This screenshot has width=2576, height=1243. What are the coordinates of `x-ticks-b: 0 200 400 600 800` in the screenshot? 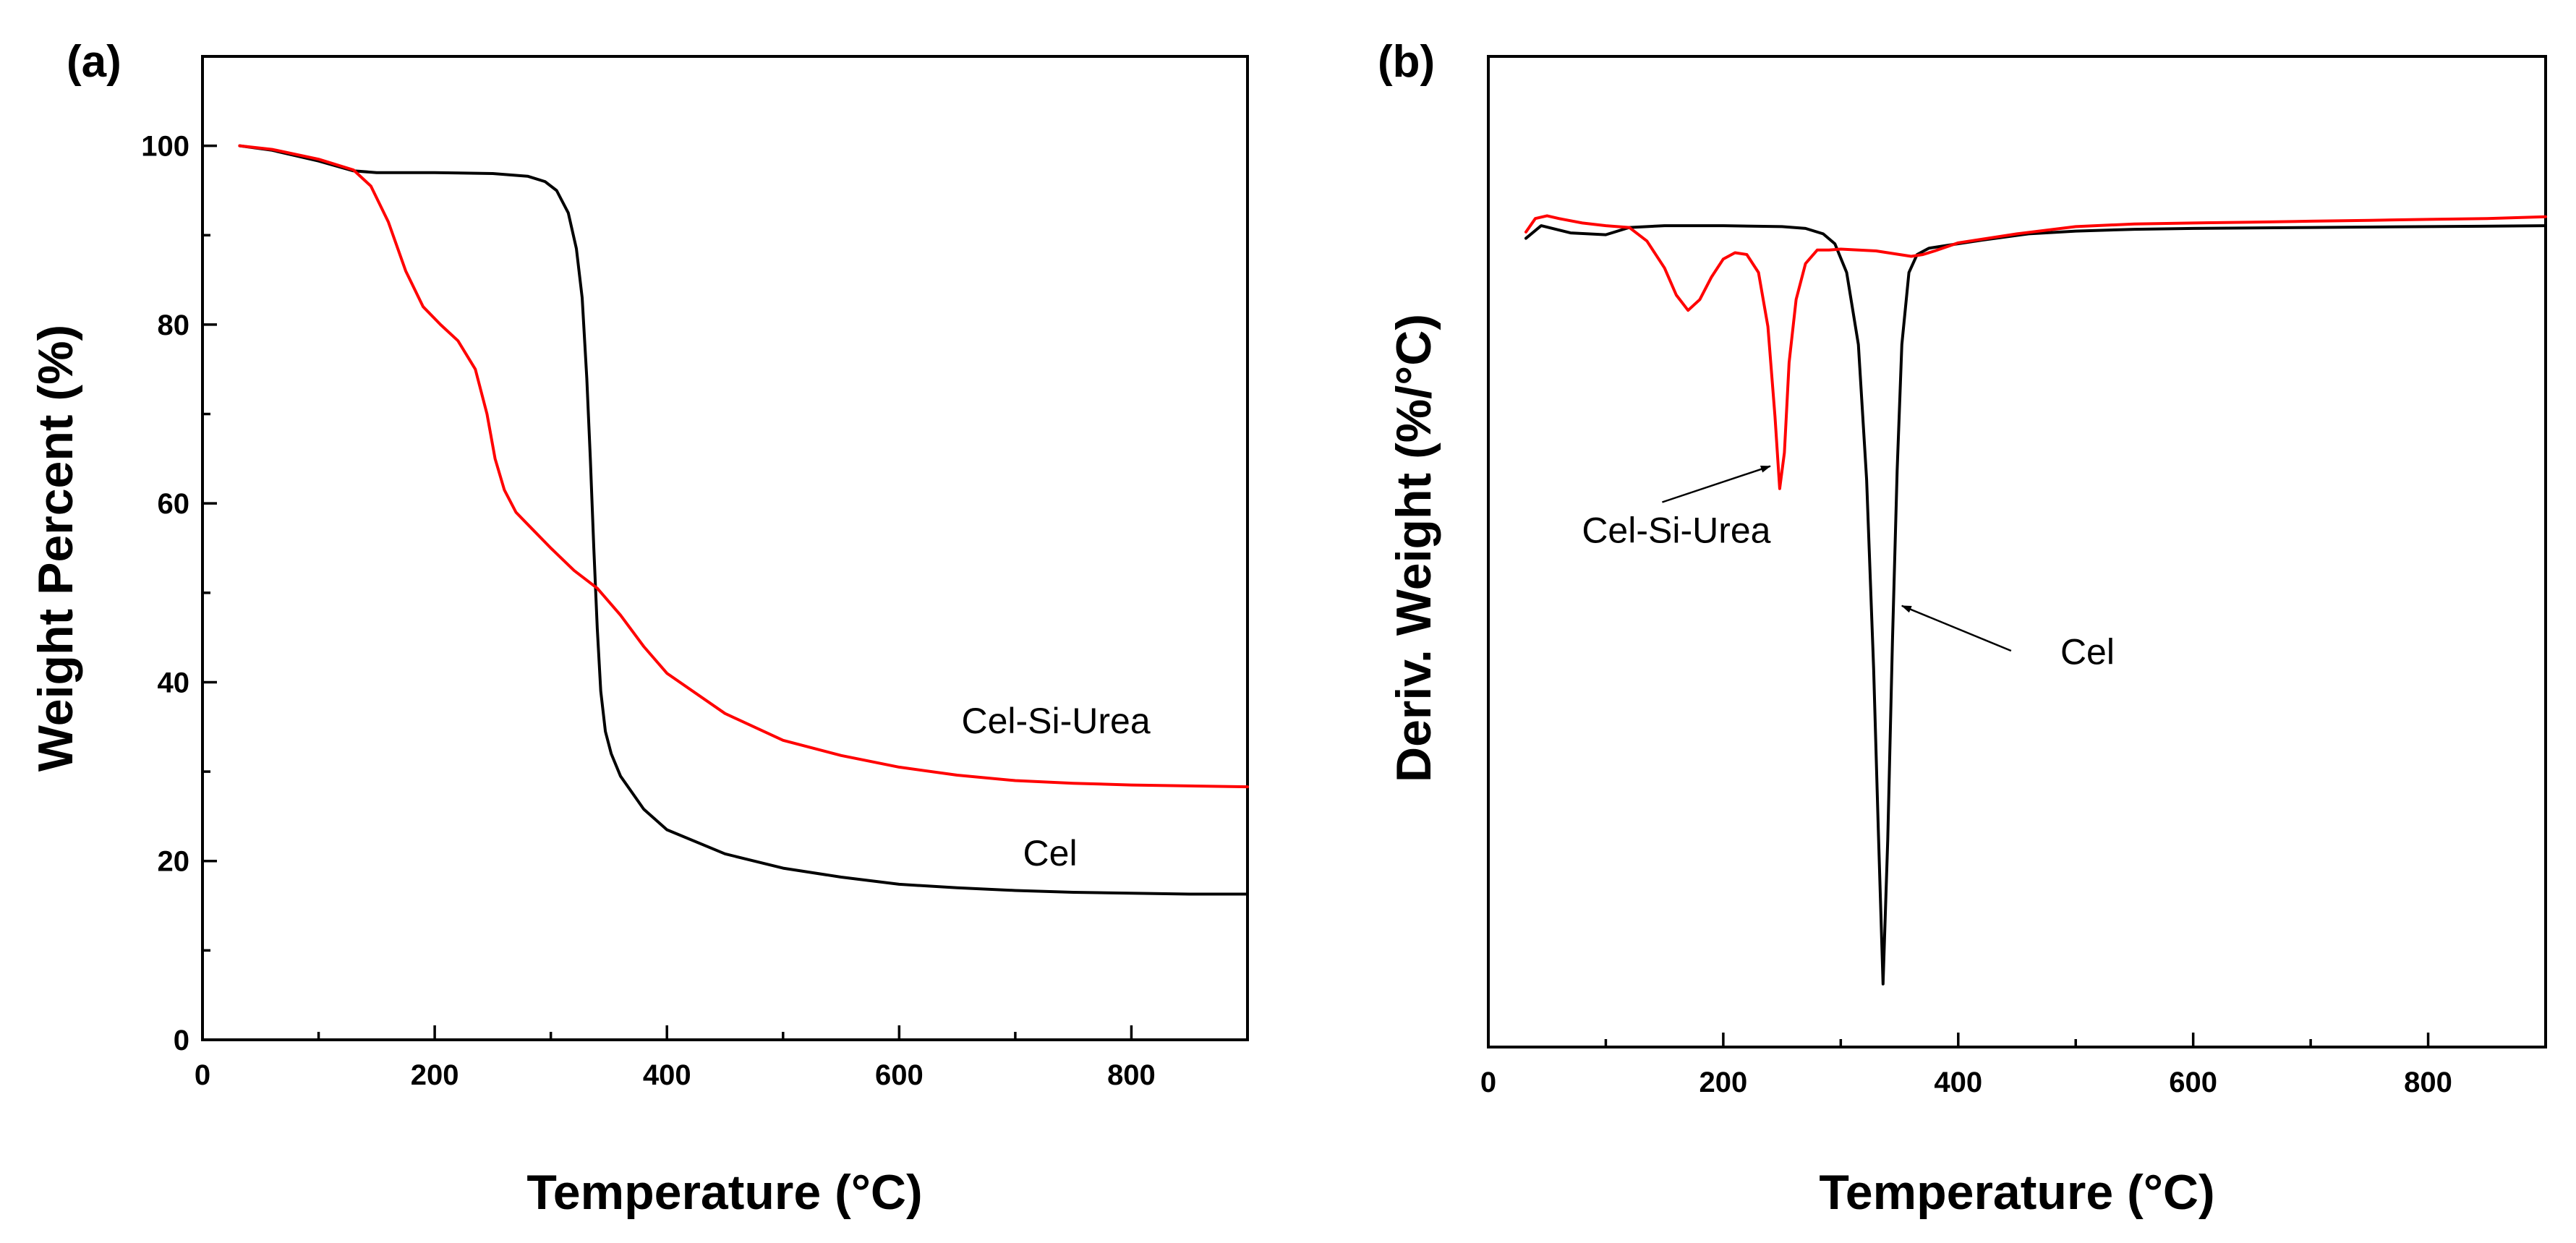 It's located at (1966, 1065).